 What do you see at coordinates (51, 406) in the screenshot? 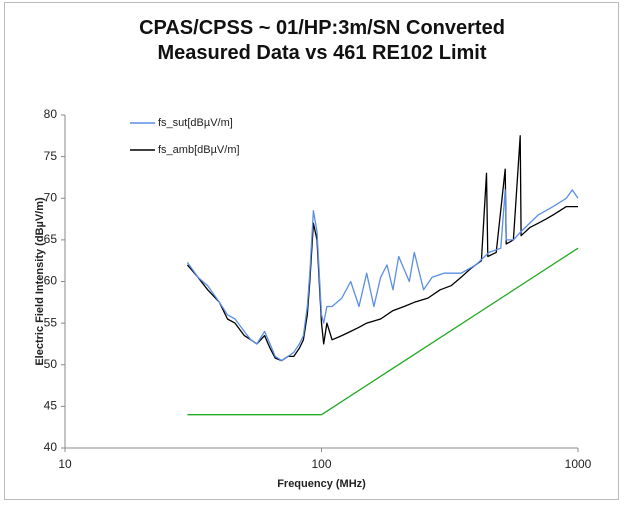
I see `y-tick-label: 45` at bounding box center [51, 406].